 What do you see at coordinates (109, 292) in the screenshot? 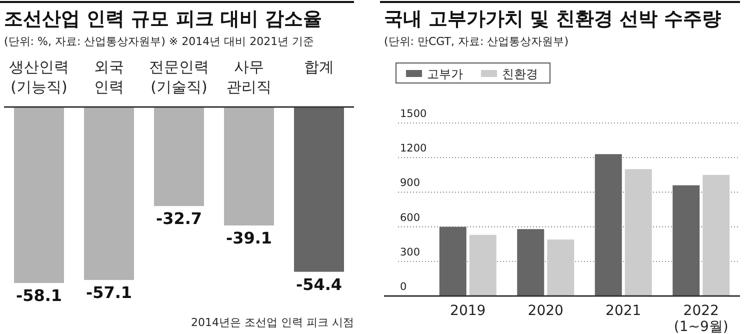
I see `data-label: -57.1` at bounding box center [109, 292].